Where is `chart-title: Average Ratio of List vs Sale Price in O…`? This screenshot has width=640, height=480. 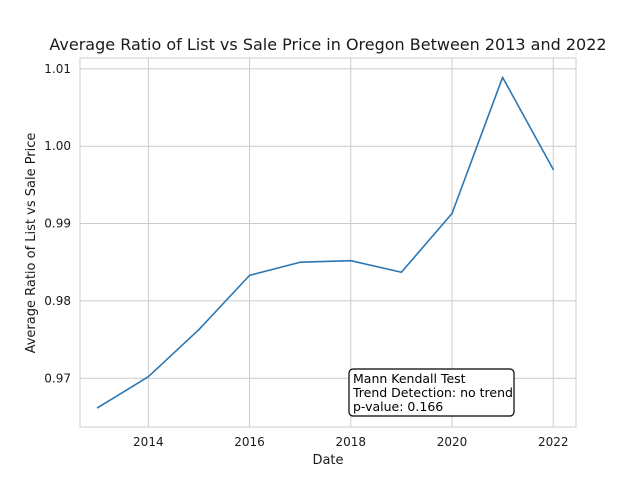
chart-title: Average Ratio of List vs Sale Price in O… is located at coordinates (327, 44).